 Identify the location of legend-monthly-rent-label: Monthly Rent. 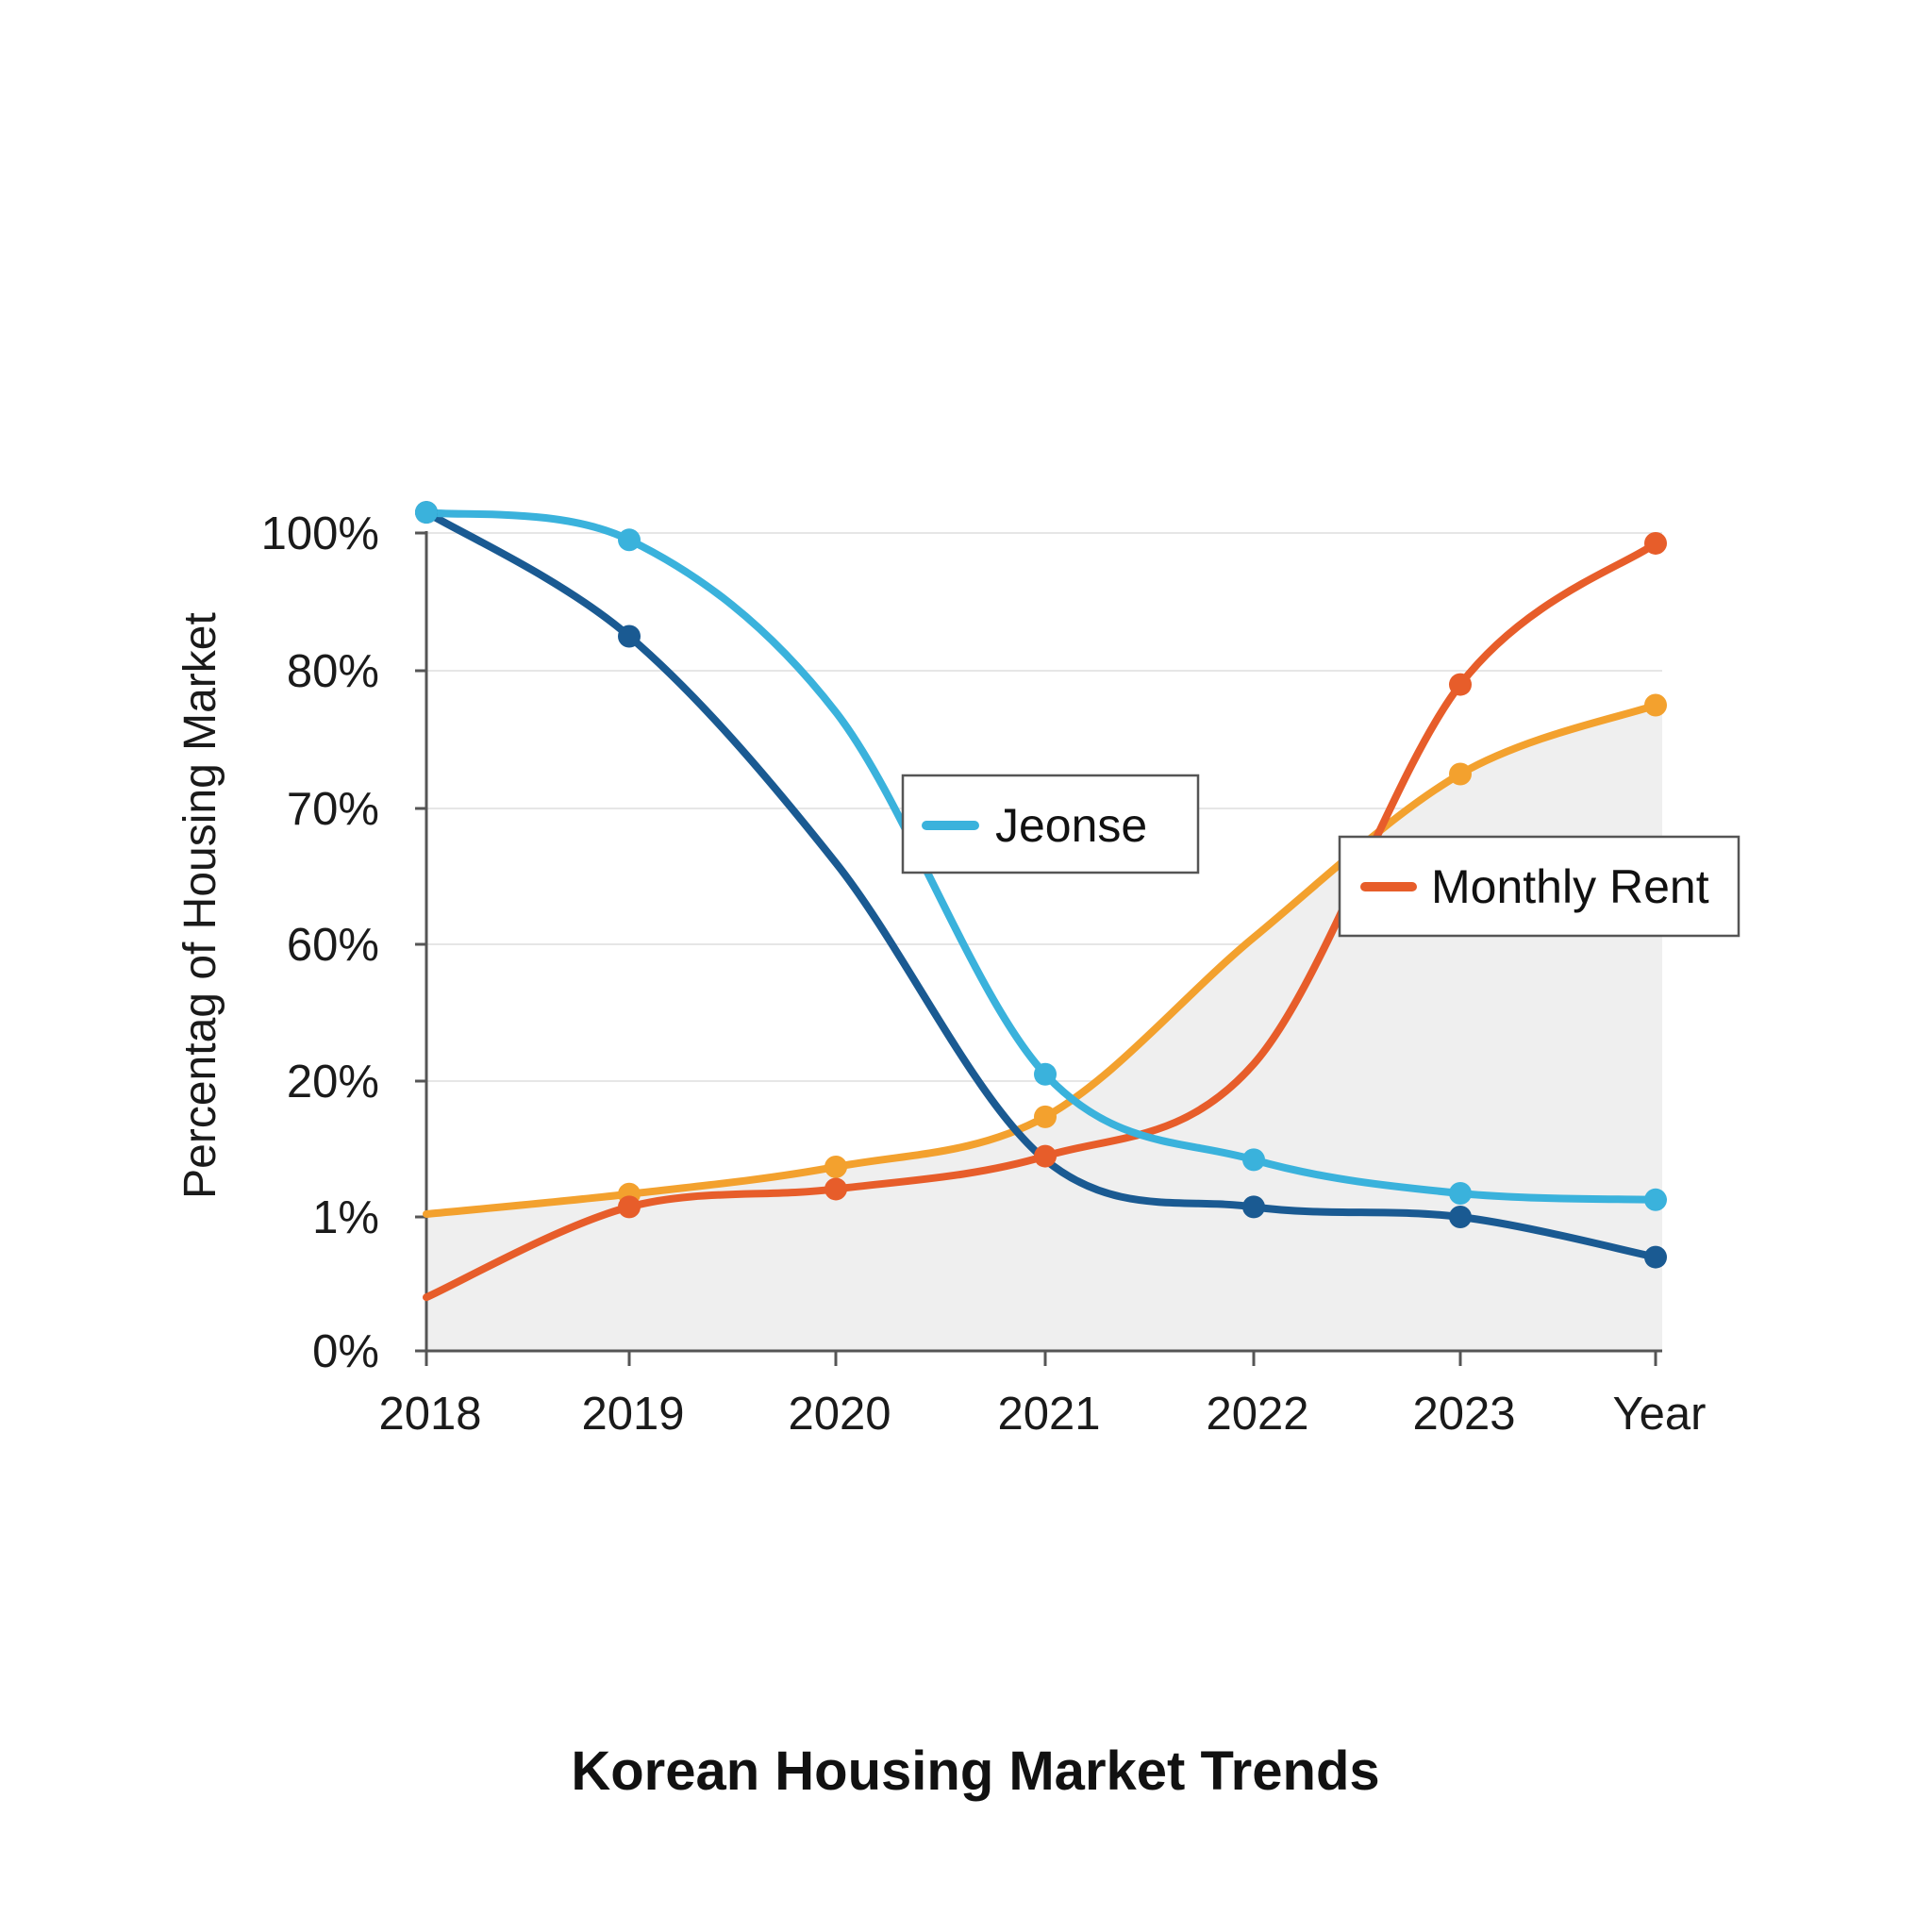
(1570, 887).